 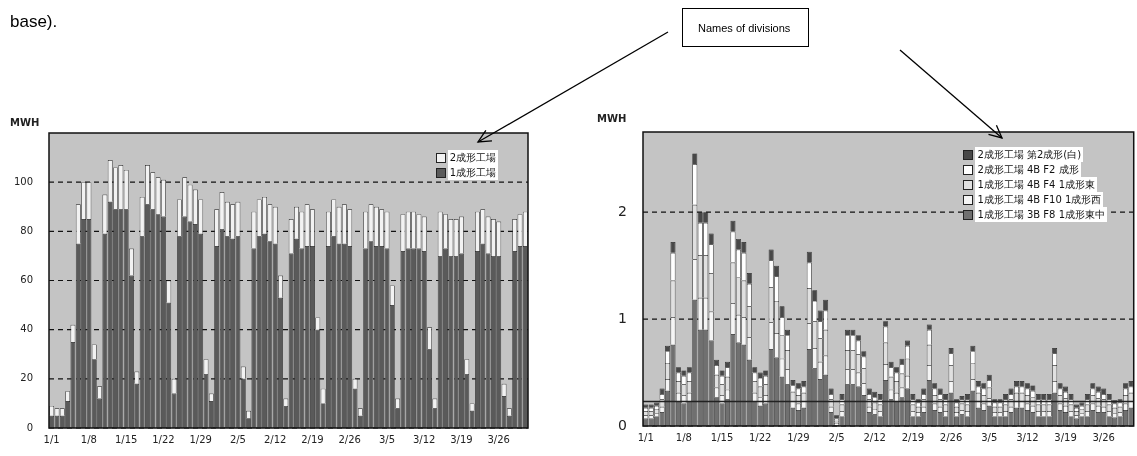 I want to click on y-tick-label: 1, so click(x=622, y=317).